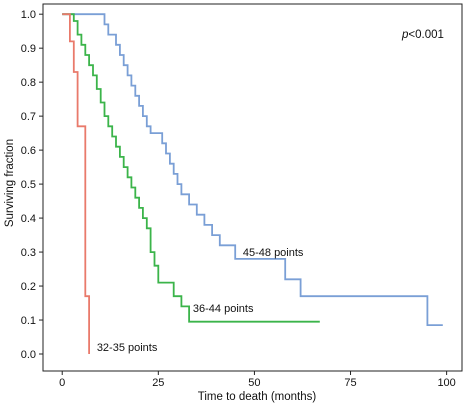 Image resolution: width=474 pixels, height=405 pixels. Describe the element at coordinates (28, 83) in the screenshot. I see `y-tick-label: 0.8` at that location.